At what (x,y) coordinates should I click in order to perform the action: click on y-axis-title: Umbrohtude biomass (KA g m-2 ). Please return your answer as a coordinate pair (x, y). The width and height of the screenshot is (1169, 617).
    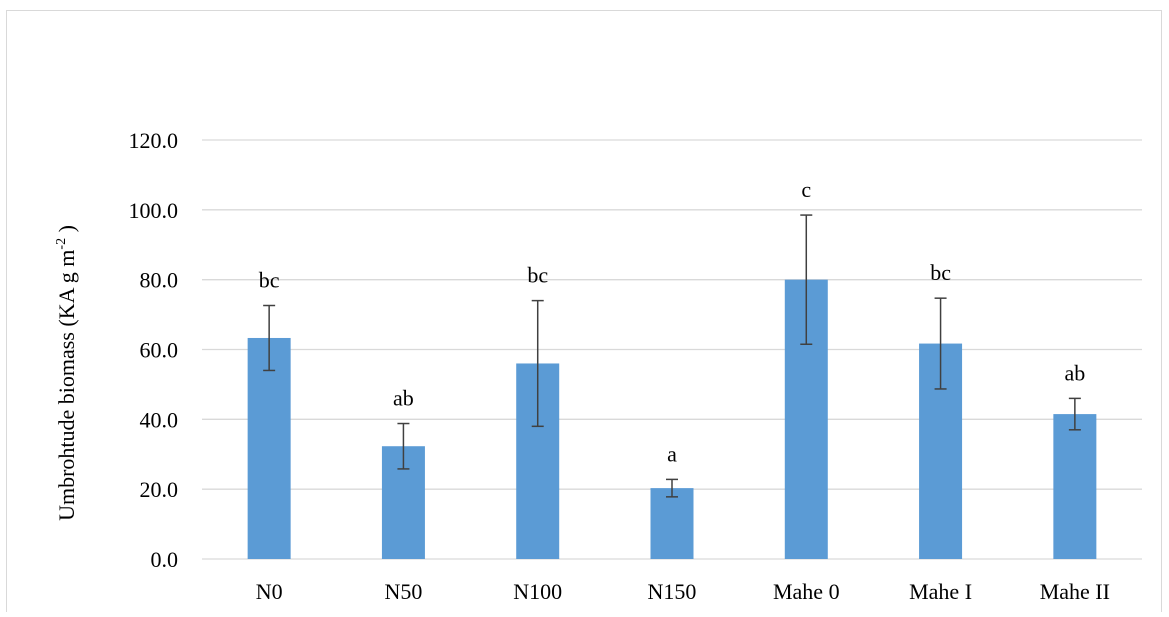
    Looking at the image, I should click on (66, 373).